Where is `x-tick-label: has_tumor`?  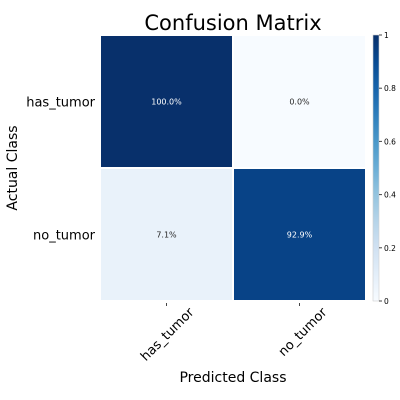
x-tick-label: has_tumor is located at coordinates (168, 335).